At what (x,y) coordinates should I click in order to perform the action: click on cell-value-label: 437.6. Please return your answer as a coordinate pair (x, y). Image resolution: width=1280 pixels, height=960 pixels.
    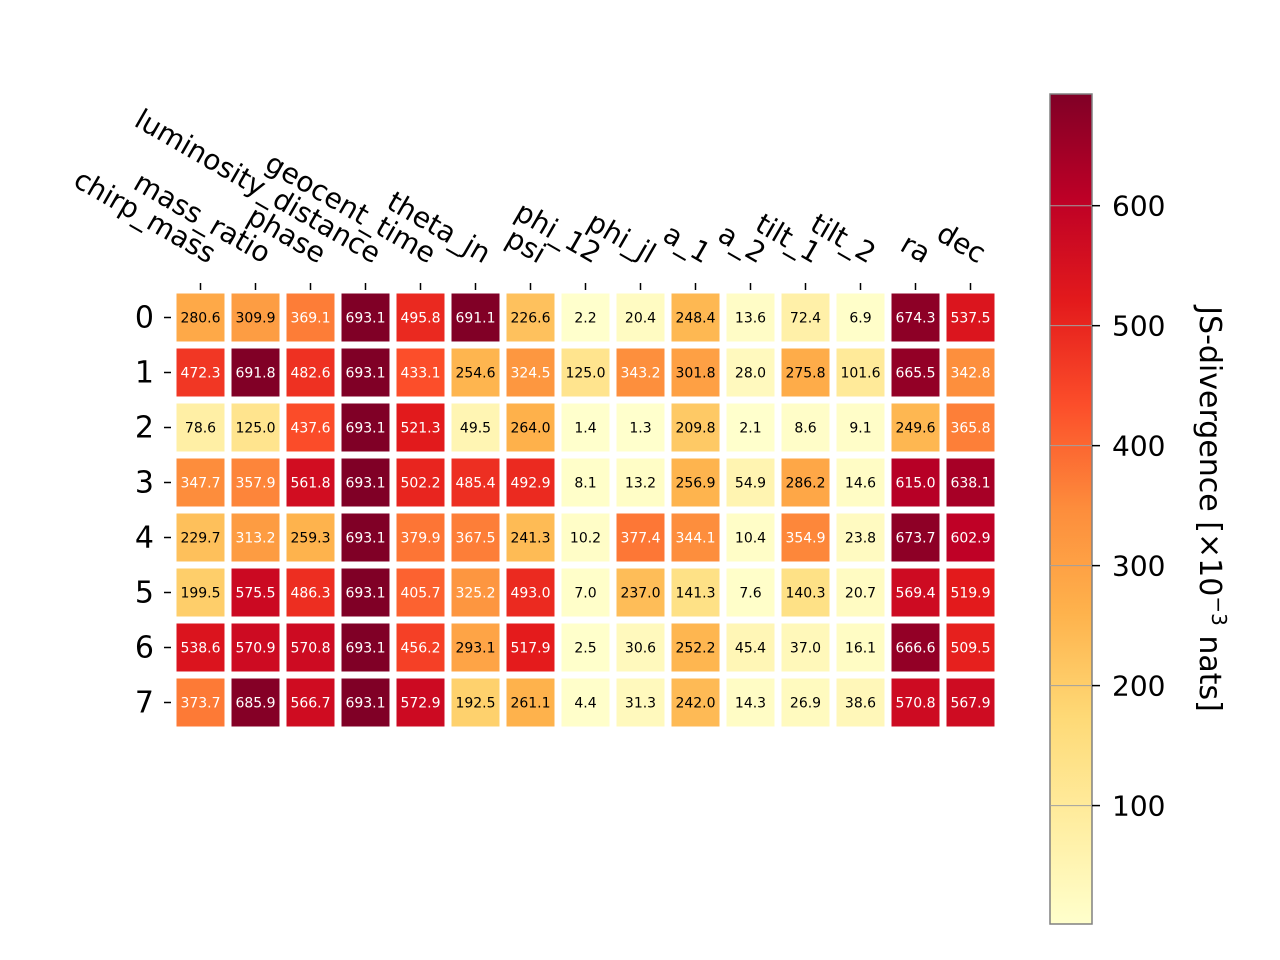
    Looking at the image, I should click on (310, 429).